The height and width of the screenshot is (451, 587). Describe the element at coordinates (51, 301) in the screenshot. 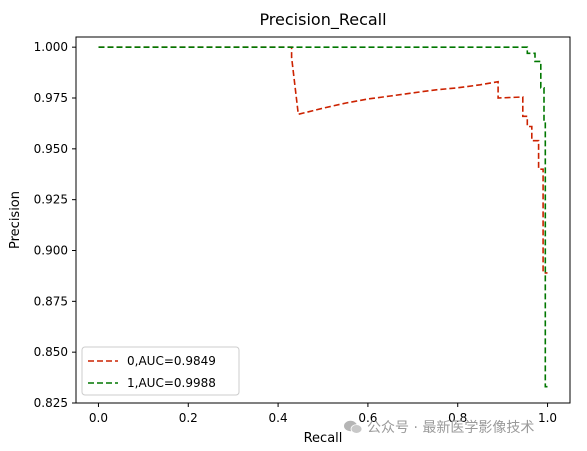

I see `y-tick-label: 0.875` at that location.